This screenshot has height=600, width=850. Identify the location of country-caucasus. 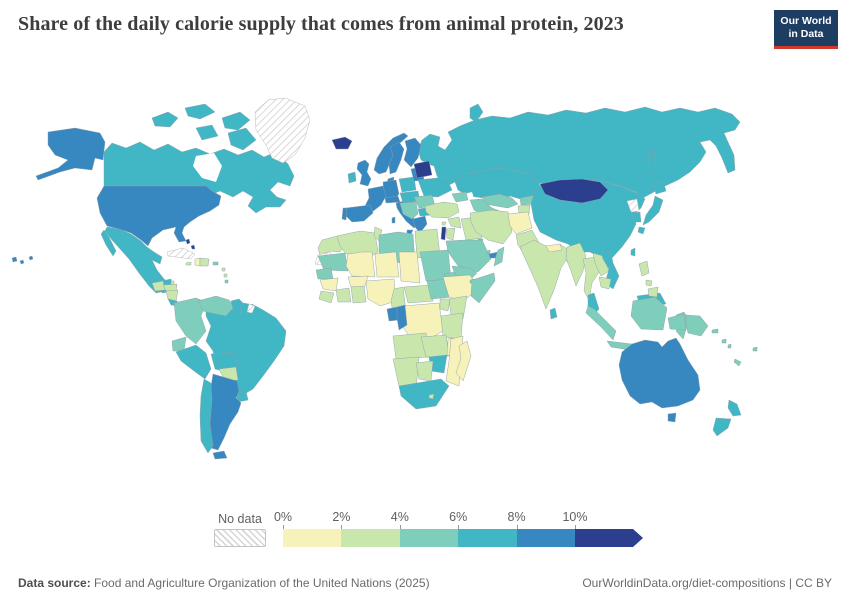
(460, 197).